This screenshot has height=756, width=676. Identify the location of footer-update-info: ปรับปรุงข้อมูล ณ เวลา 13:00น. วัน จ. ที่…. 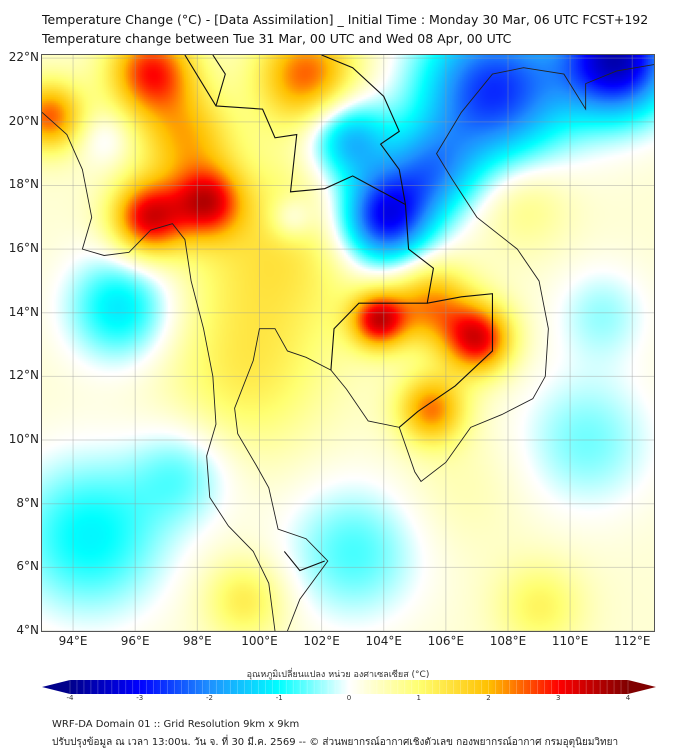
(335, 742).